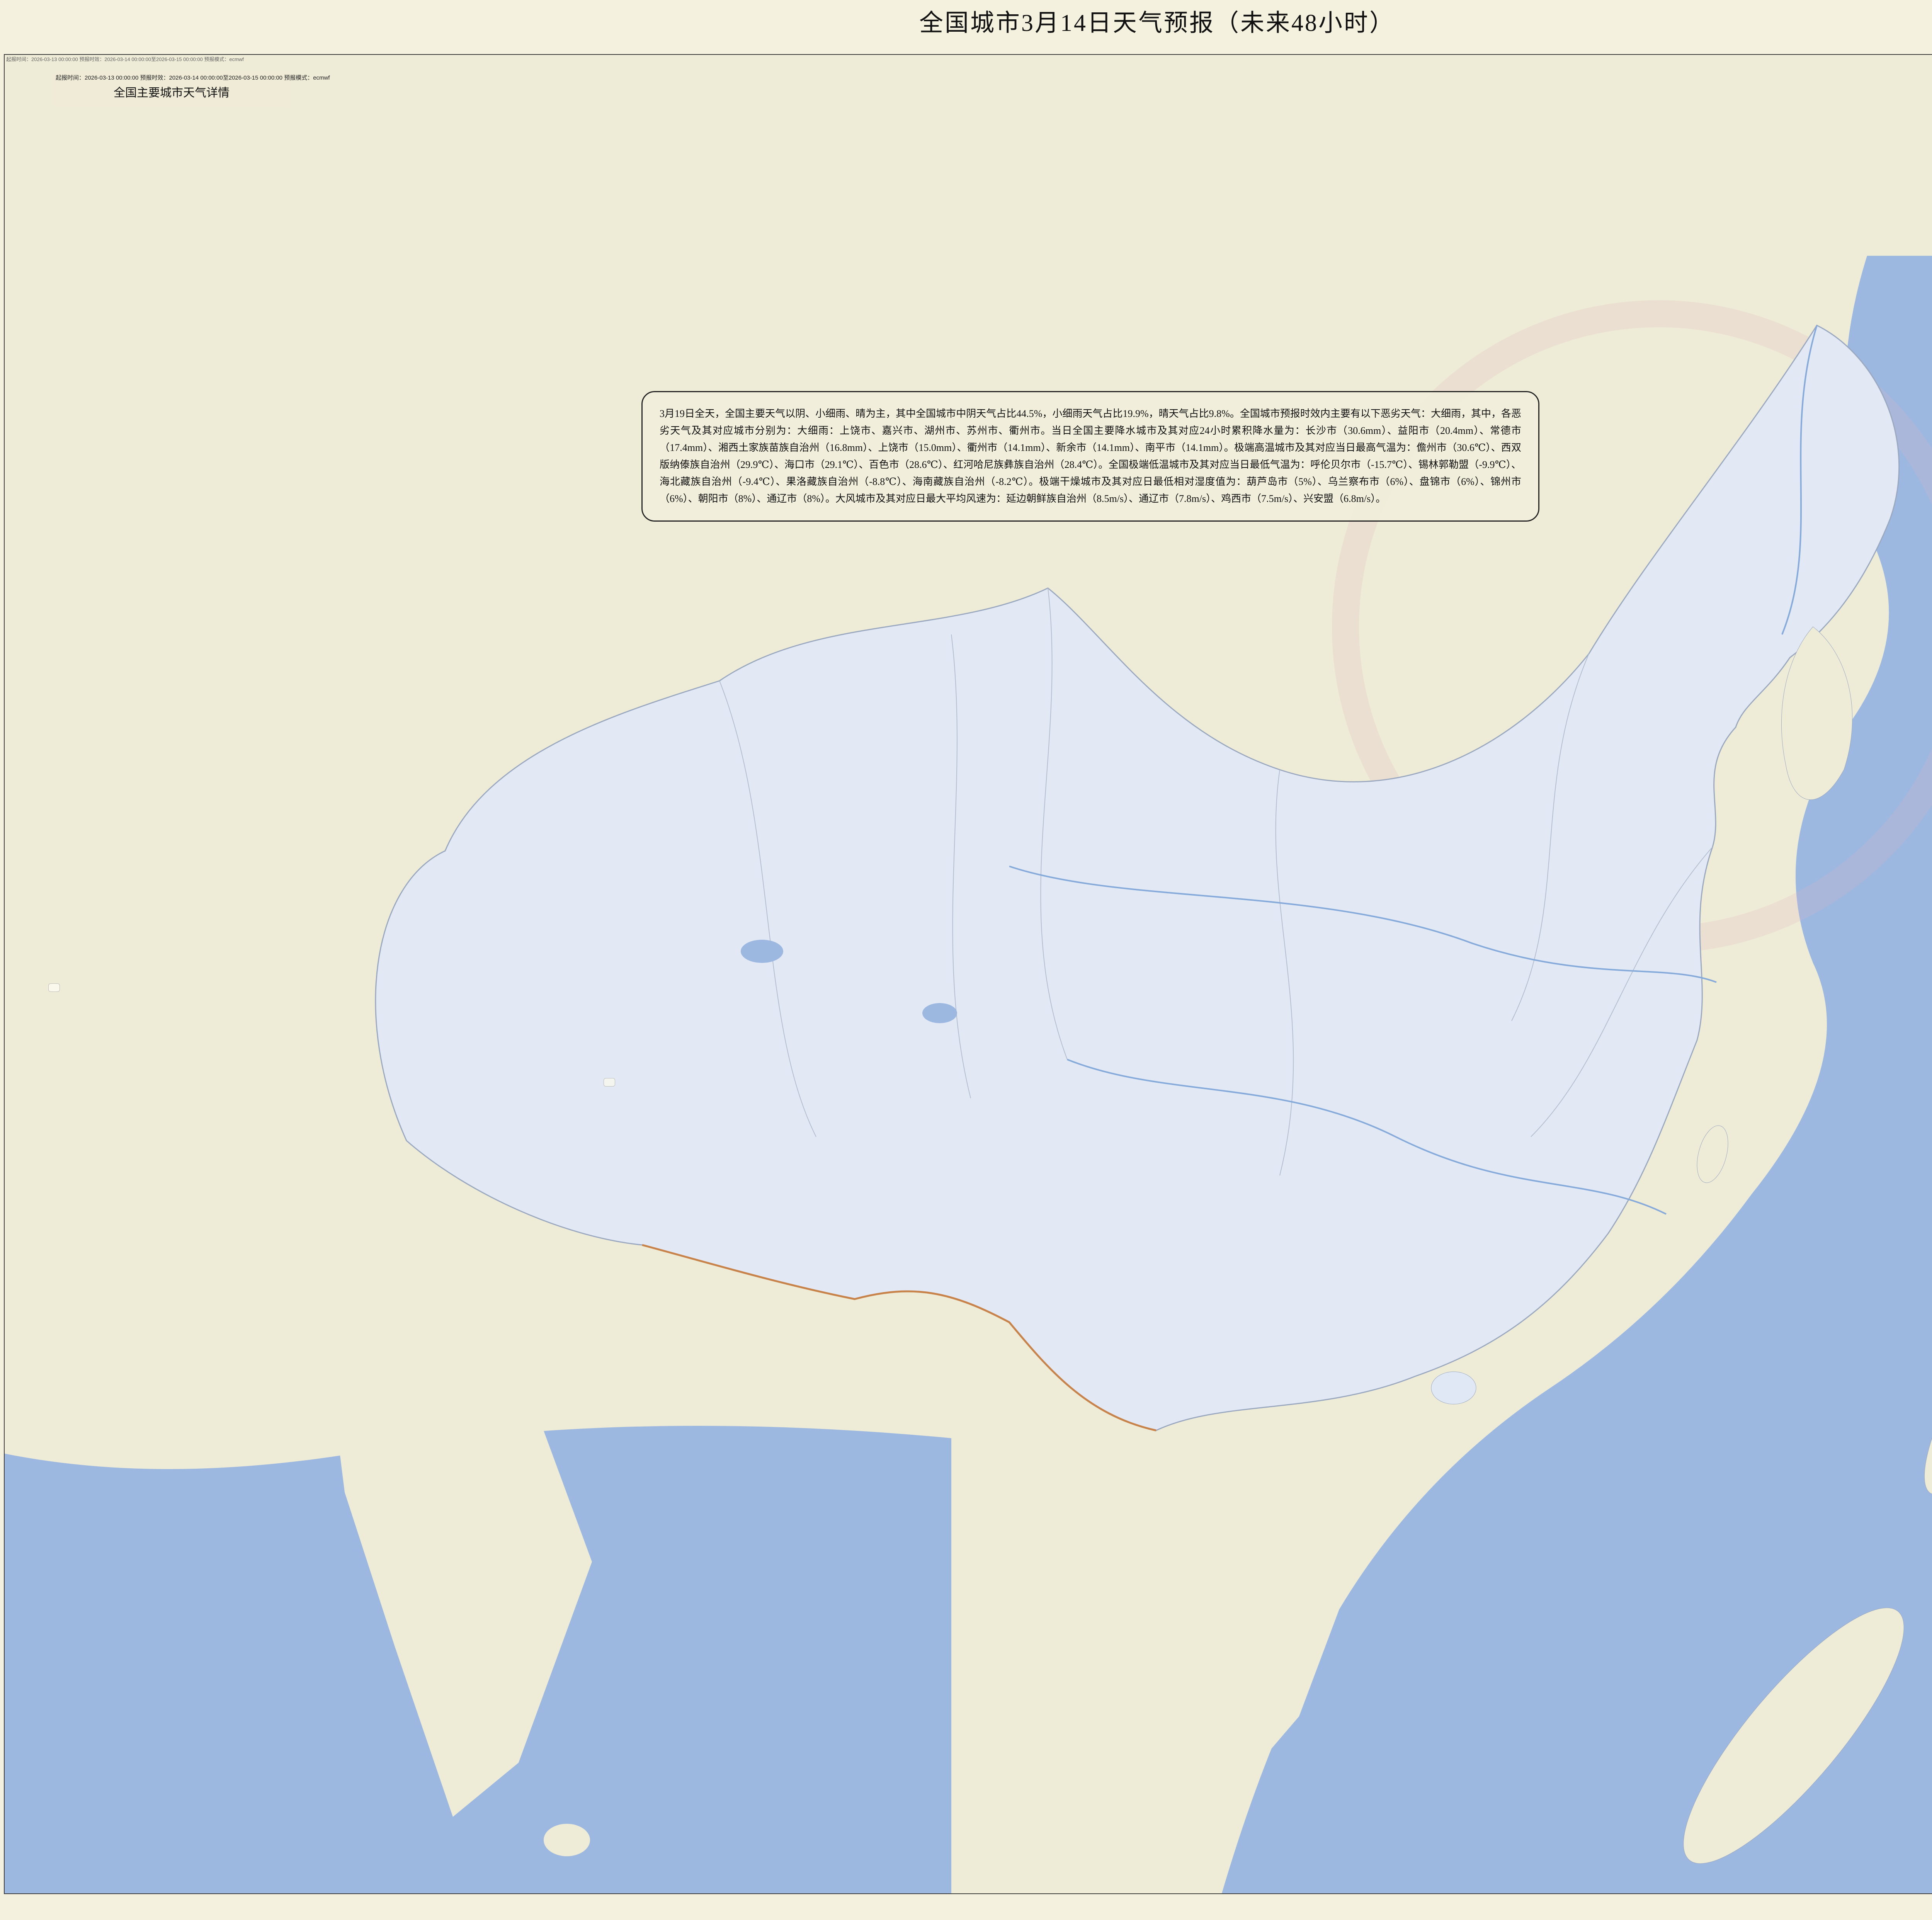 Image resolution: width=1932 pixels, height=1920 pixels. Describe the element at coordinates (610, 1082) in the screenshot. I see `pie-legend` at that location.